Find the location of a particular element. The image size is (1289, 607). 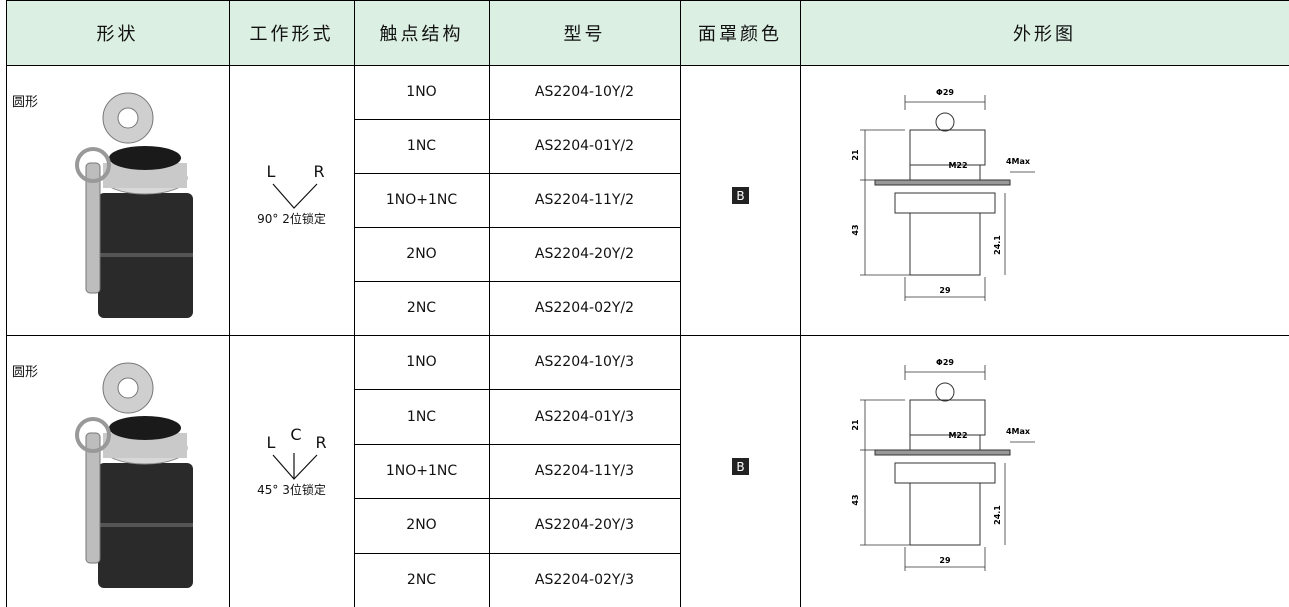

header-line is located at coordinates (647, 0).